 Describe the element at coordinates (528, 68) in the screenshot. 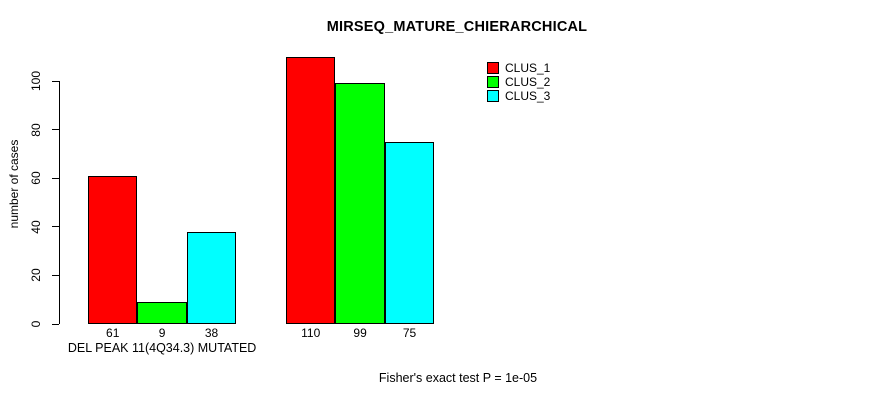

I see `legend-label: CLUS_1` at that location.